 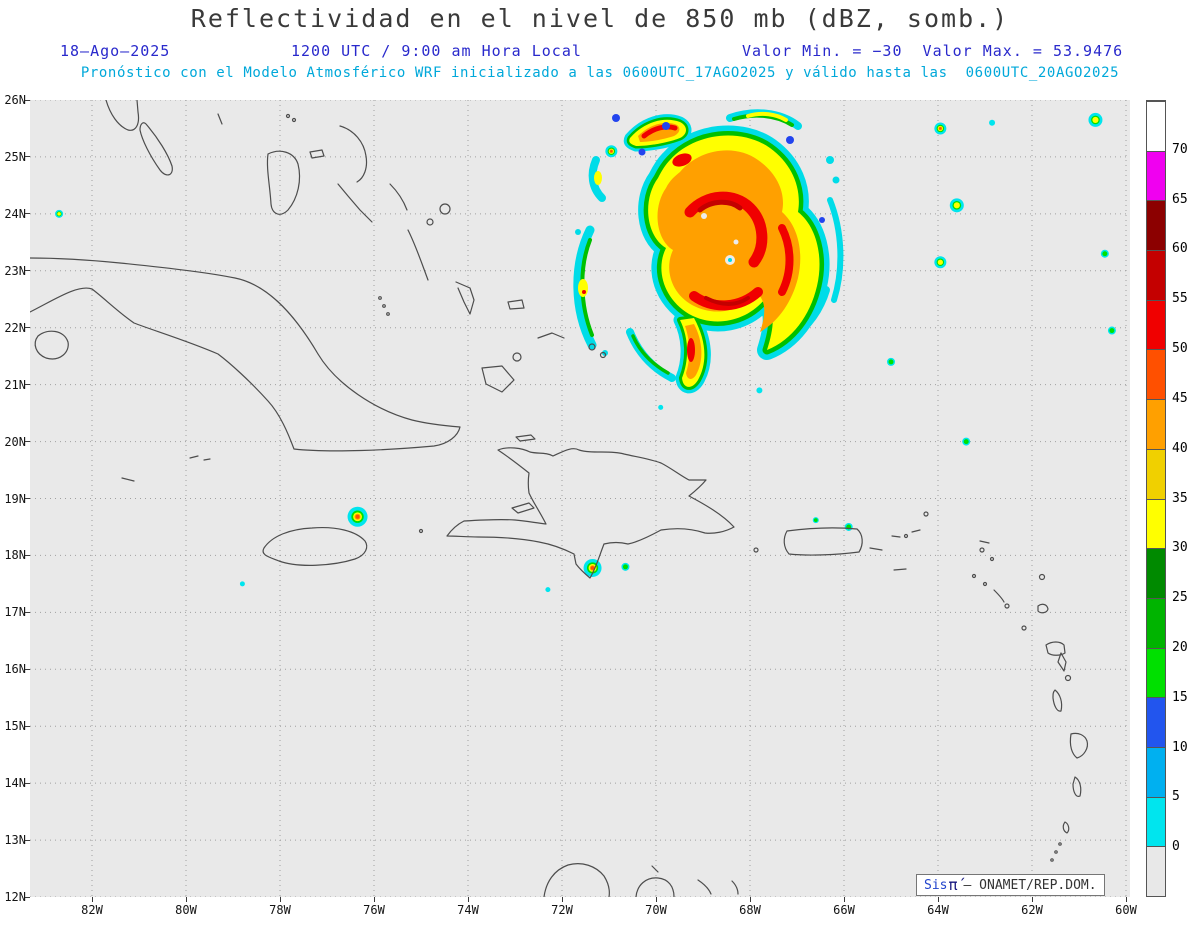 I want to click on minmax-label: Valor Min. = −30 Valor Max. = 53.9476, so click(x=933, y=51).